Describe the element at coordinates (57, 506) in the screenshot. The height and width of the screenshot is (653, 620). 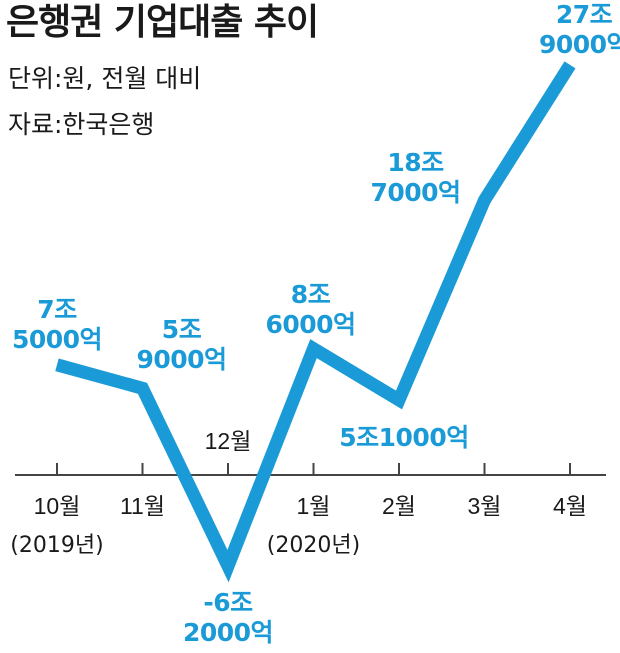
I see `x-tick-label: 10월` at that location.